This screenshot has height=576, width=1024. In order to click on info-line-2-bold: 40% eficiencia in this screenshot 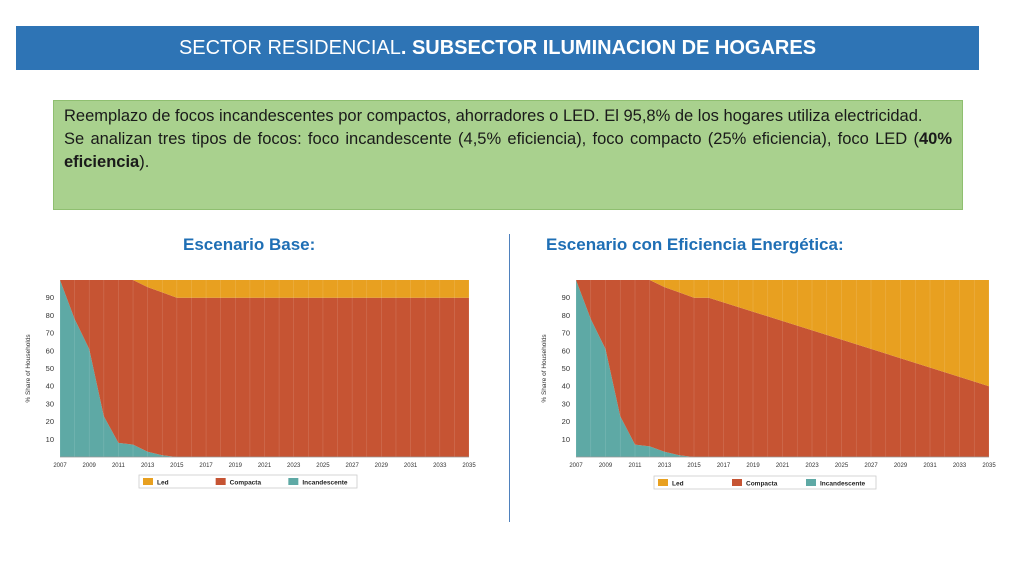, I will do `click(508, 150)`.